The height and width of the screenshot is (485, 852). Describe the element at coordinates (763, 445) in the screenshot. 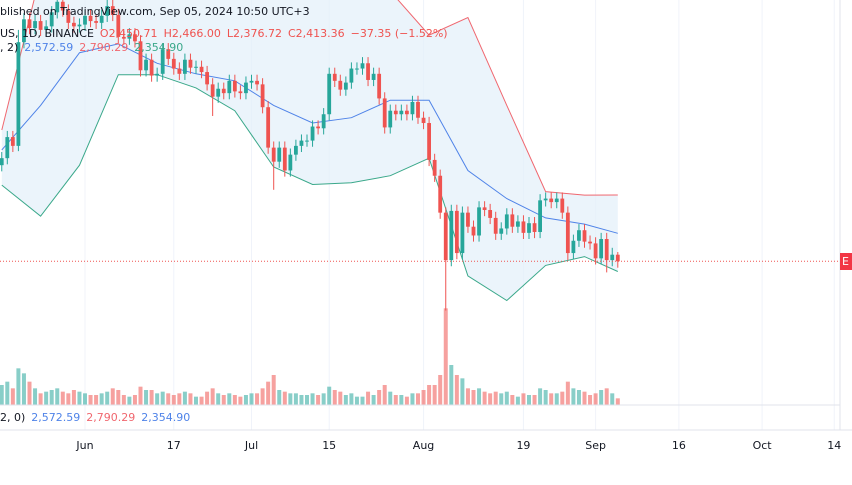

I see `x-tick-label: Oct` at that location.